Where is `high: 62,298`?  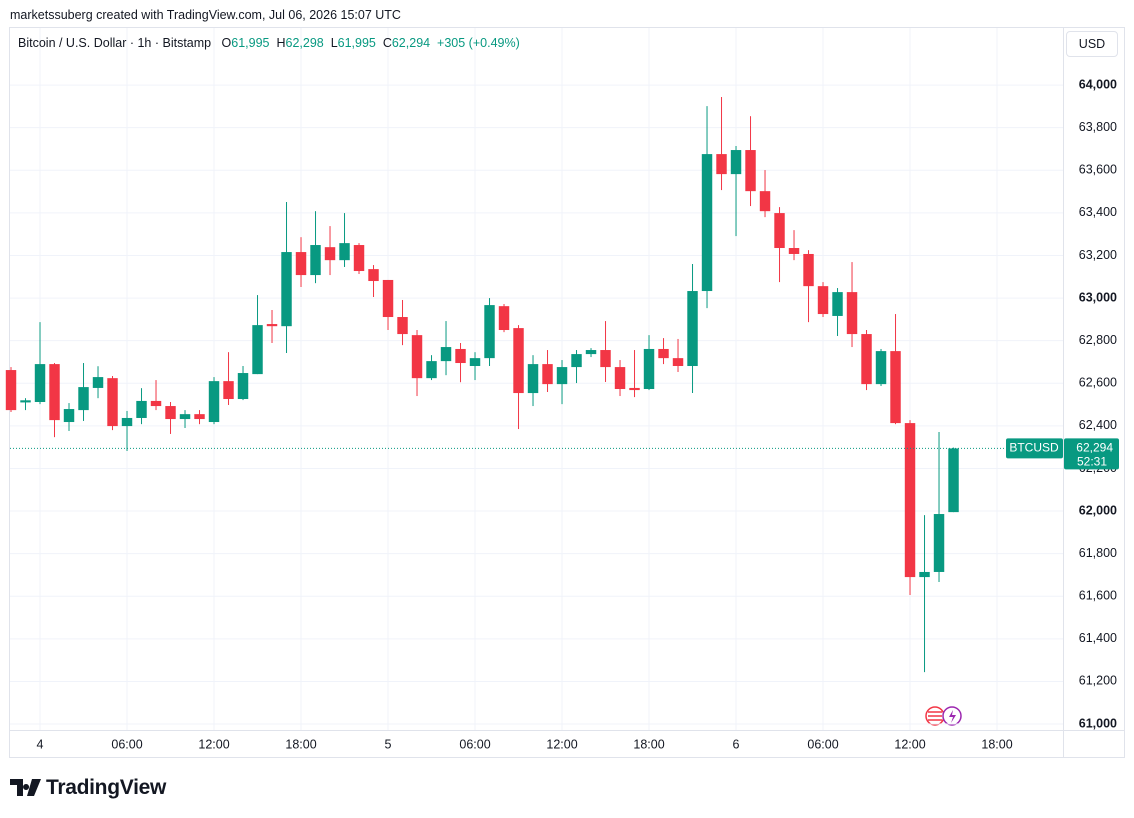 high: 62,298 is located at coordinates (304, 43).